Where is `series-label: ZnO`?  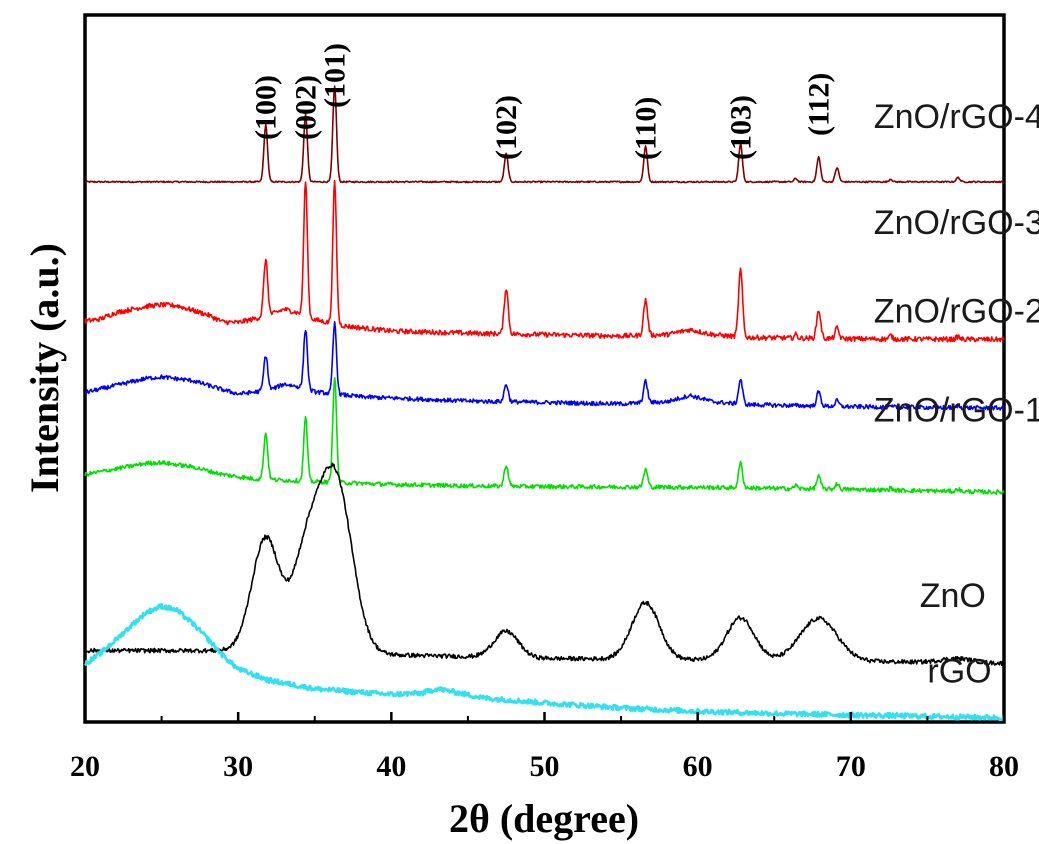 series-label: ZnO is located at coordinates (953, 596).